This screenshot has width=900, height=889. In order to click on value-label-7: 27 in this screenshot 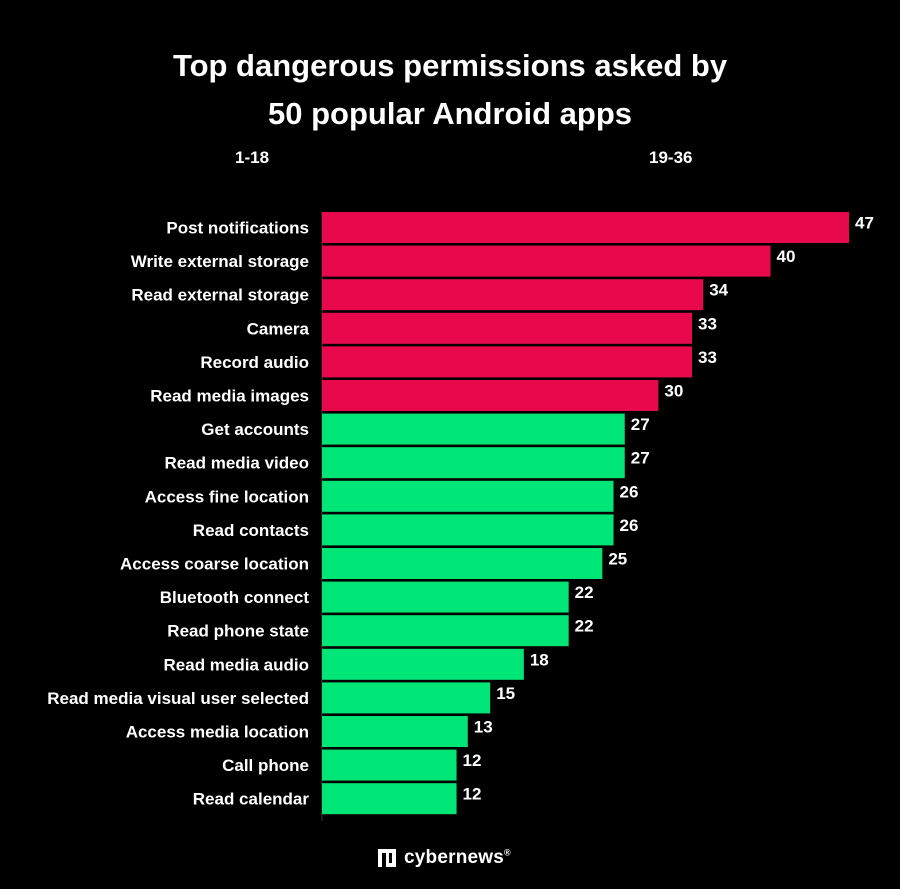, I will do `click(640, 458)`.